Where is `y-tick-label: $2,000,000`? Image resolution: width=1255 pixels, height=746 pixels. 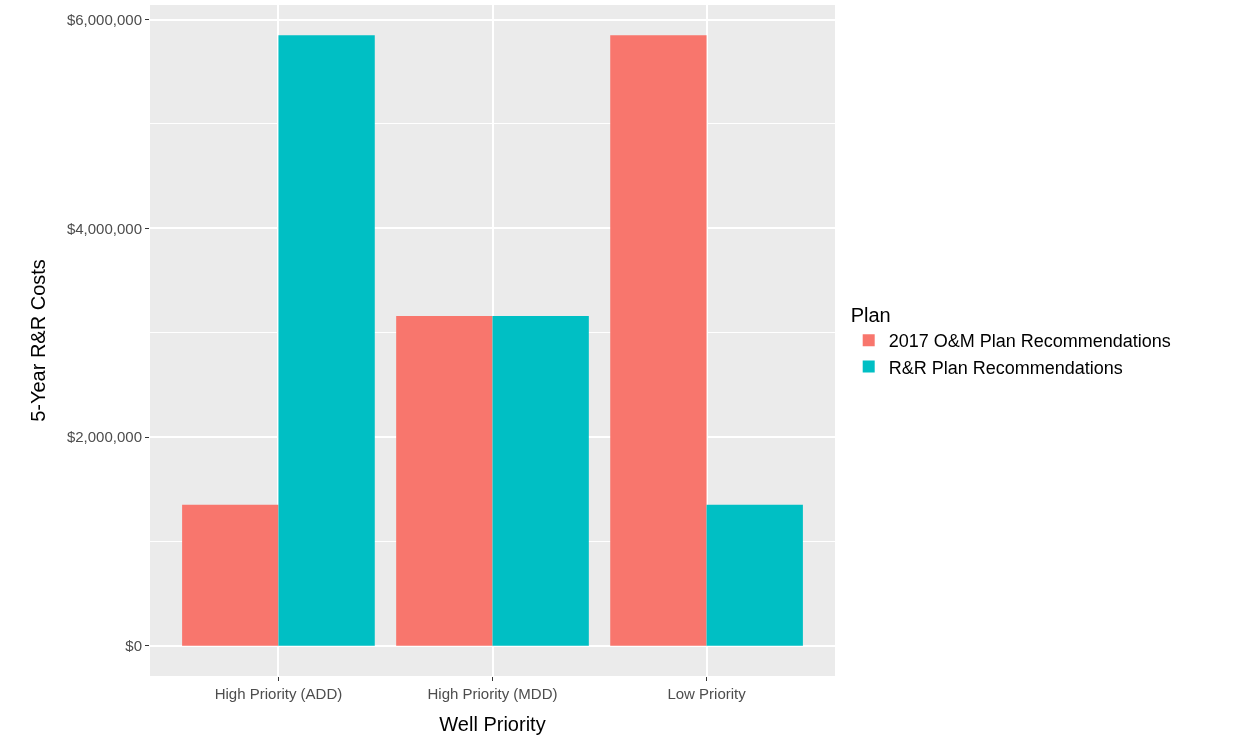 y-tick-label: $2,000,000 is located at coordinates (104, 437).